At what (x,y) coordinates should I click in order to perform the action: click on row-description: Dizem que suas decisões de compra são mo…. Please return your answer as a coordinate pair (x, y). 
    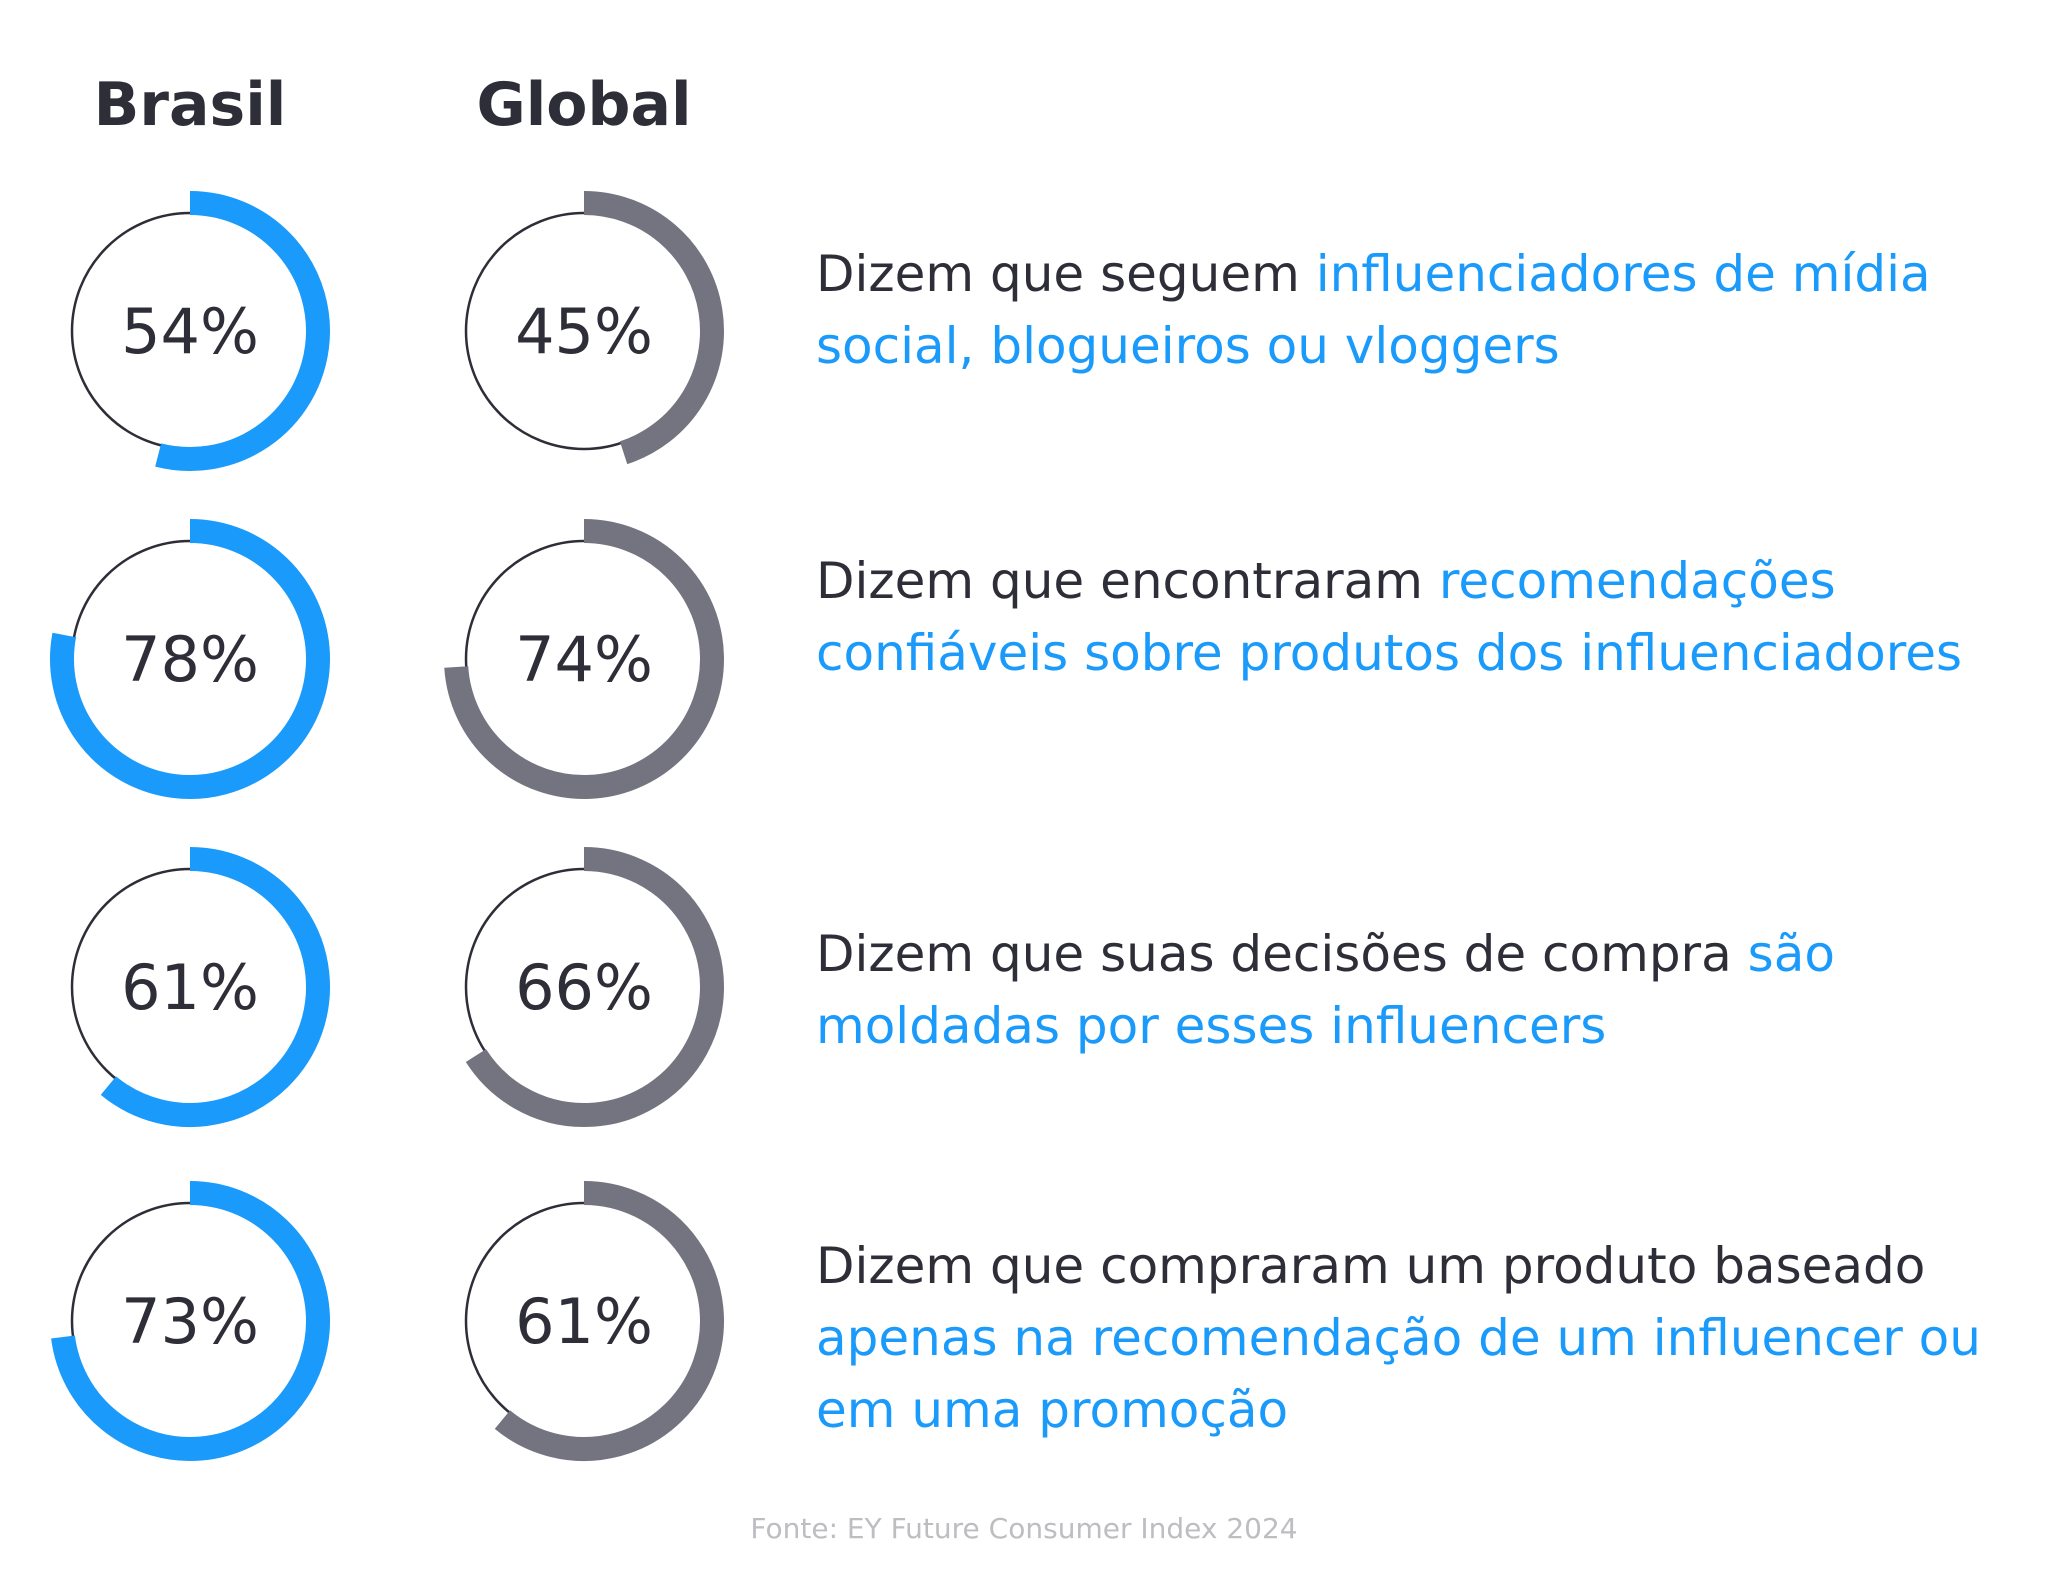
    Looking at the image, I should click on (1416, 990).